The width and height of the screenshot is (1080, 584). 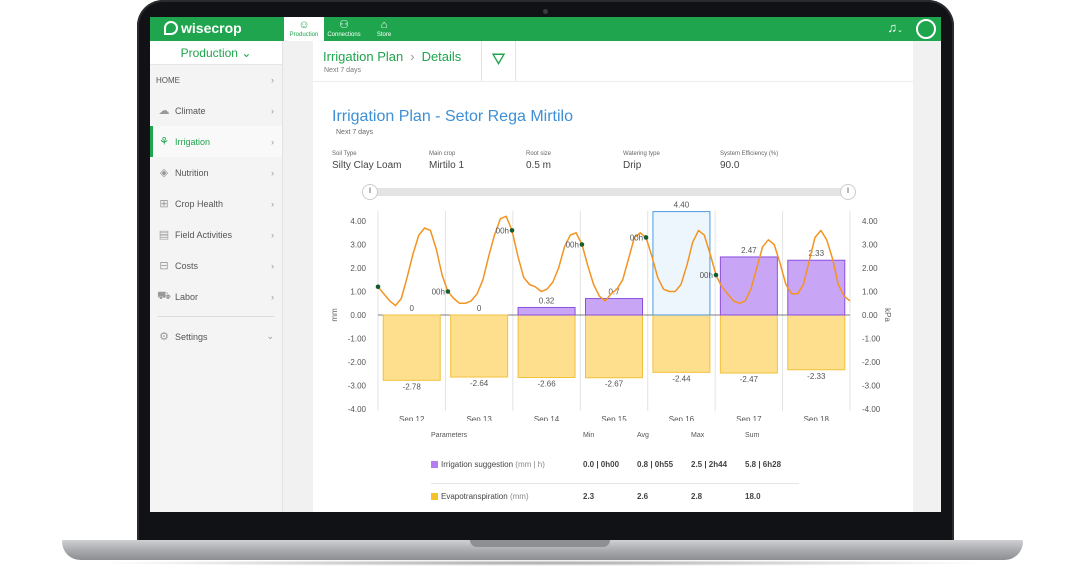 I want to click on x-tick-label: Sep 18, so click(x=817, y=418).